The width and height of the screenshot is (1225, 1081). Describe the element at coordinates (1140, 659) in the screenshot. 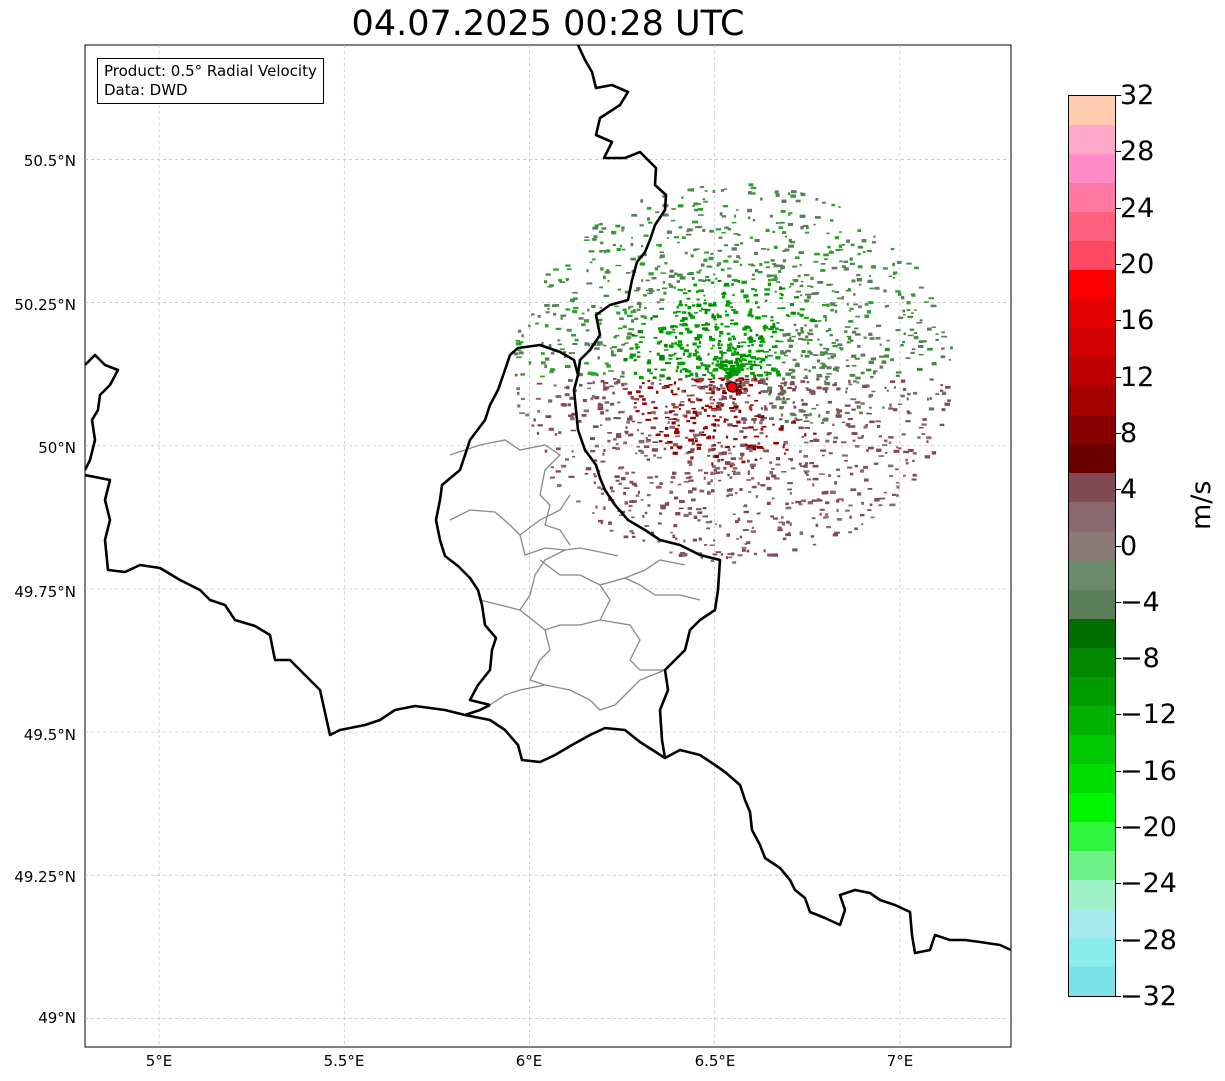

I see `colorbar-tick-label: −8` at that location.